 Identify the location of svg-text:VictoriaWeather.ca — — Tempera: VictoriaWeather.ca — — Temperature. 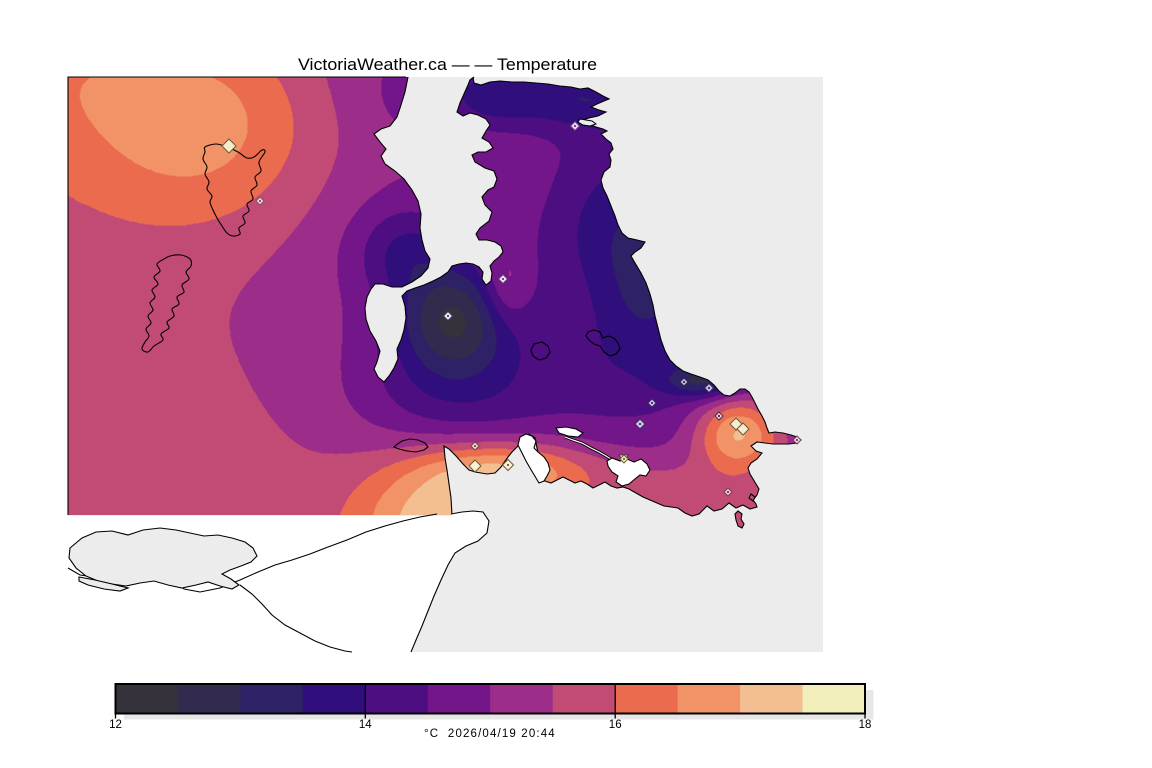
(447, 64).